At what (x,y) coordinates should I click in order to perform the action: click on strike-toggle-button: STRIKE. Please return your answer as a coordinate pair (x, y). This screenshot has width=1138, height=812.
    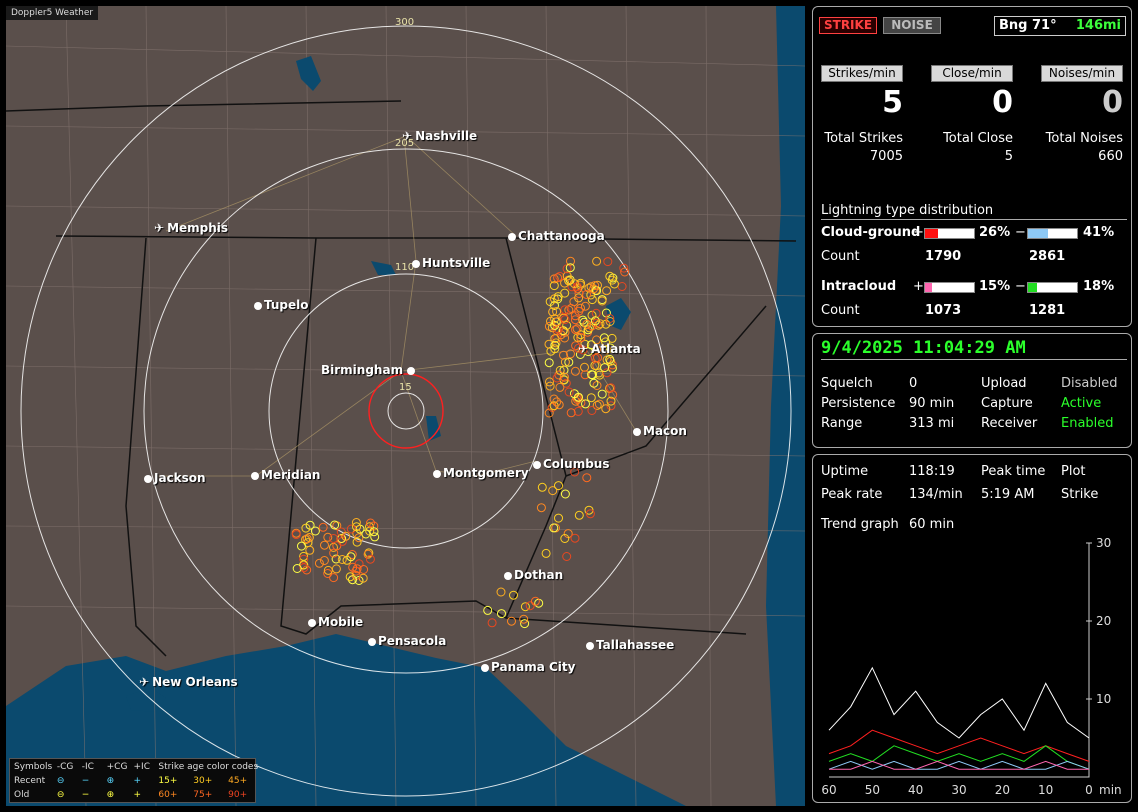
    Looking at the image, I should click on (848, 25).